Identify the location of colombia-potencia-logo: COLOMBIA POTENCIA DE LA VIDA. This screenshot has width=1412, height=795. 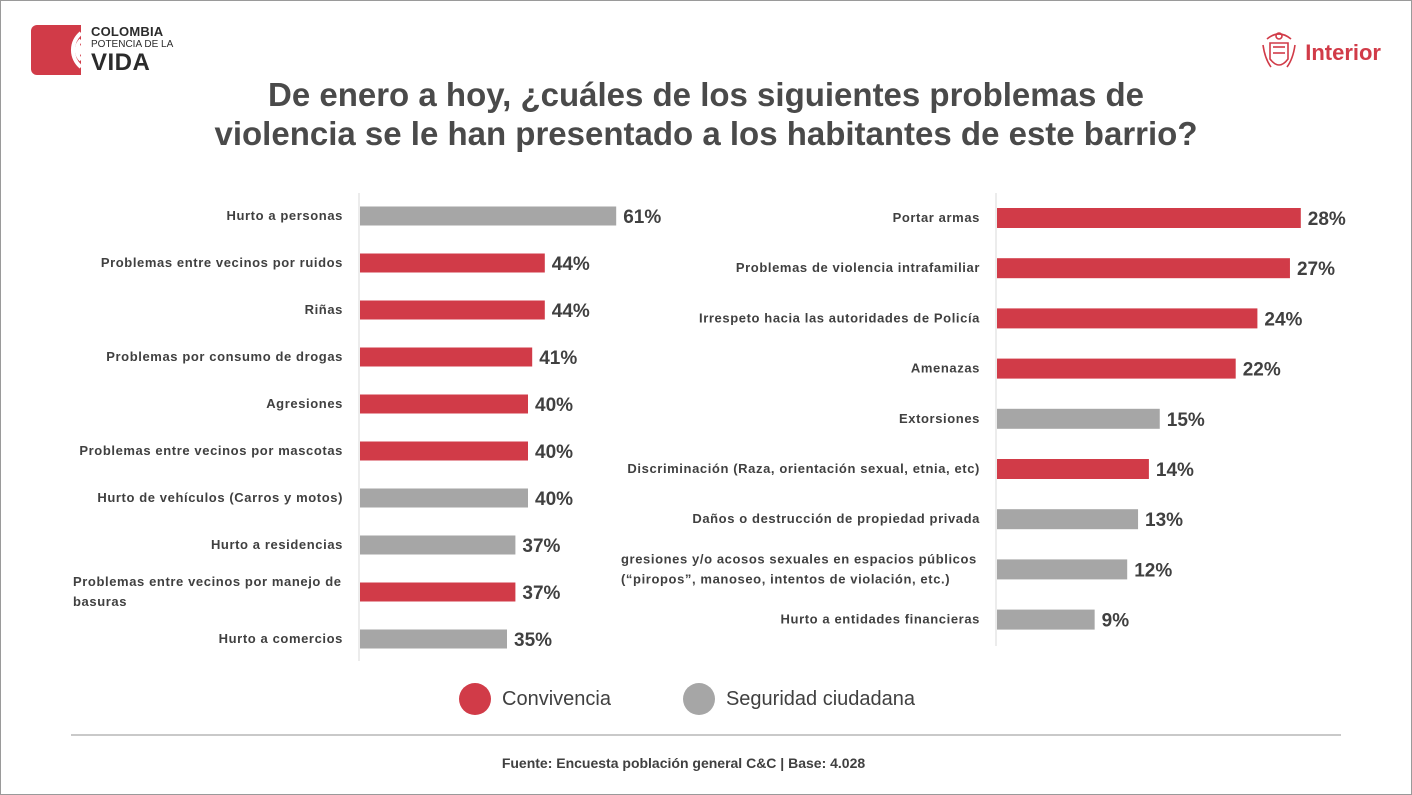
(102, 50).